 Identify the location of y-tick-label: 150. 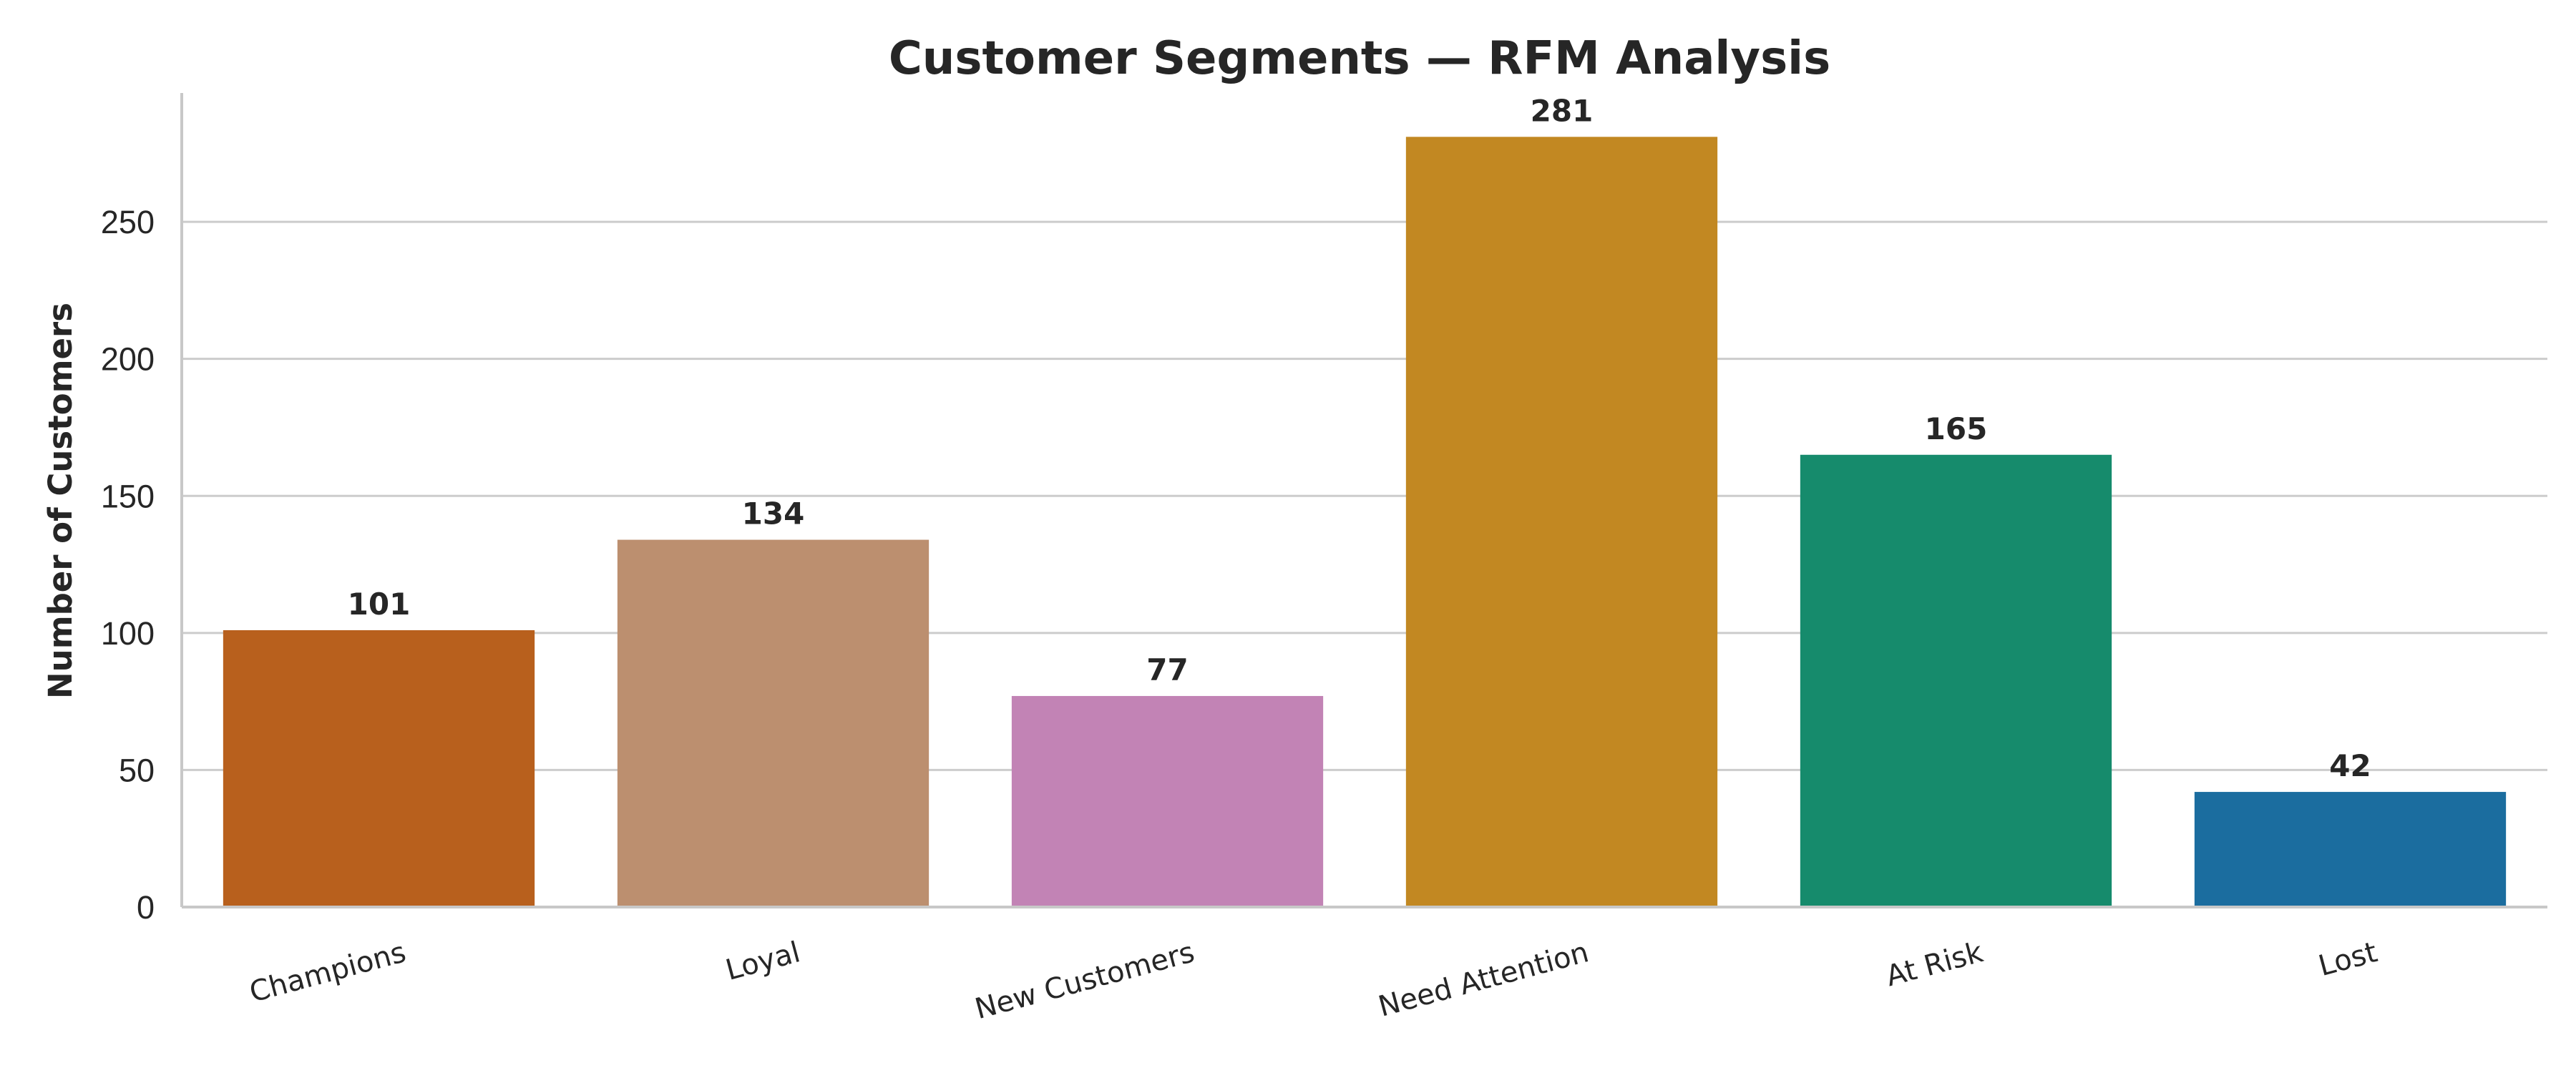
(128, 496).